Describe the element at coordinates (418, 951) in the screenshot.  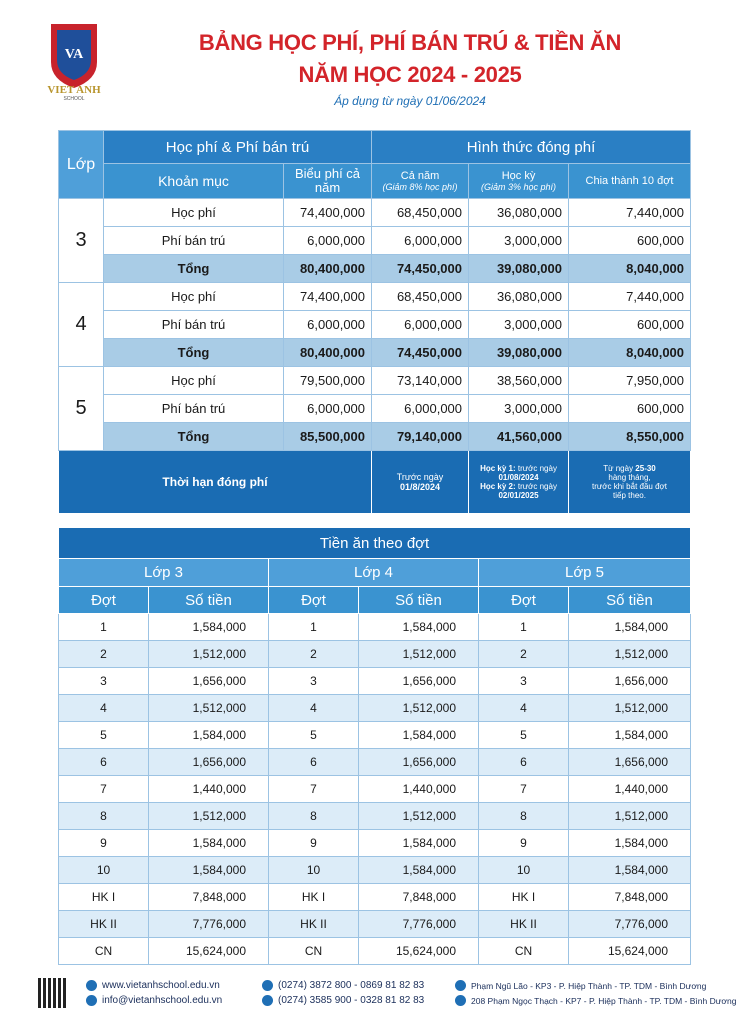
I see `amount-cell: 15,624,000` at that location.